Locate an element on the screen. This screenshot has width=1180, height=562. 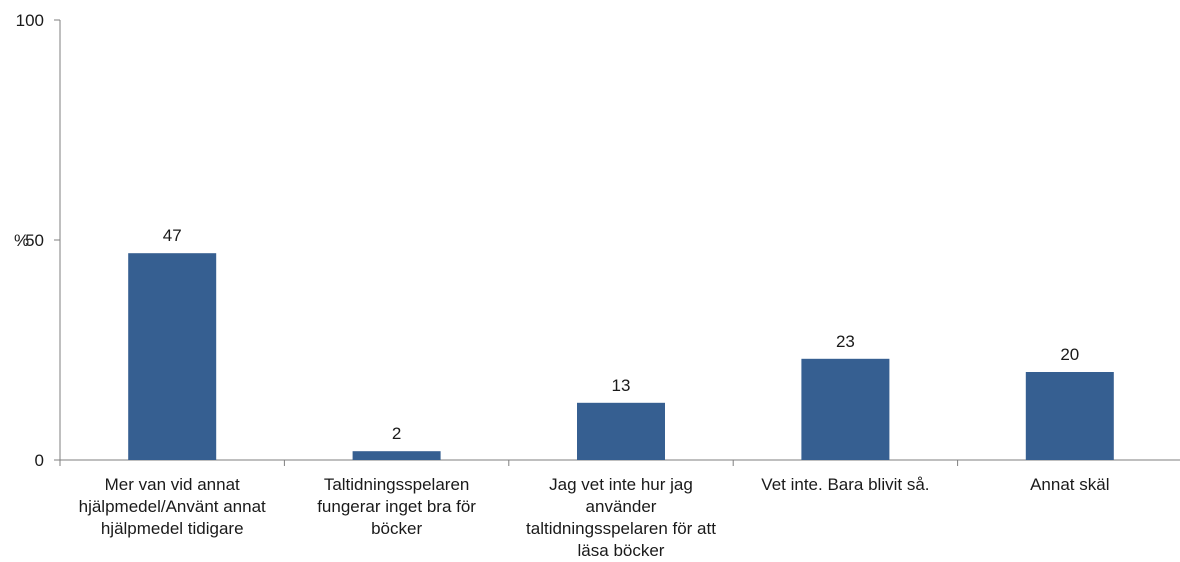
category-label-line: Jag vet inte hur jag is located at coordinates (621, 484).